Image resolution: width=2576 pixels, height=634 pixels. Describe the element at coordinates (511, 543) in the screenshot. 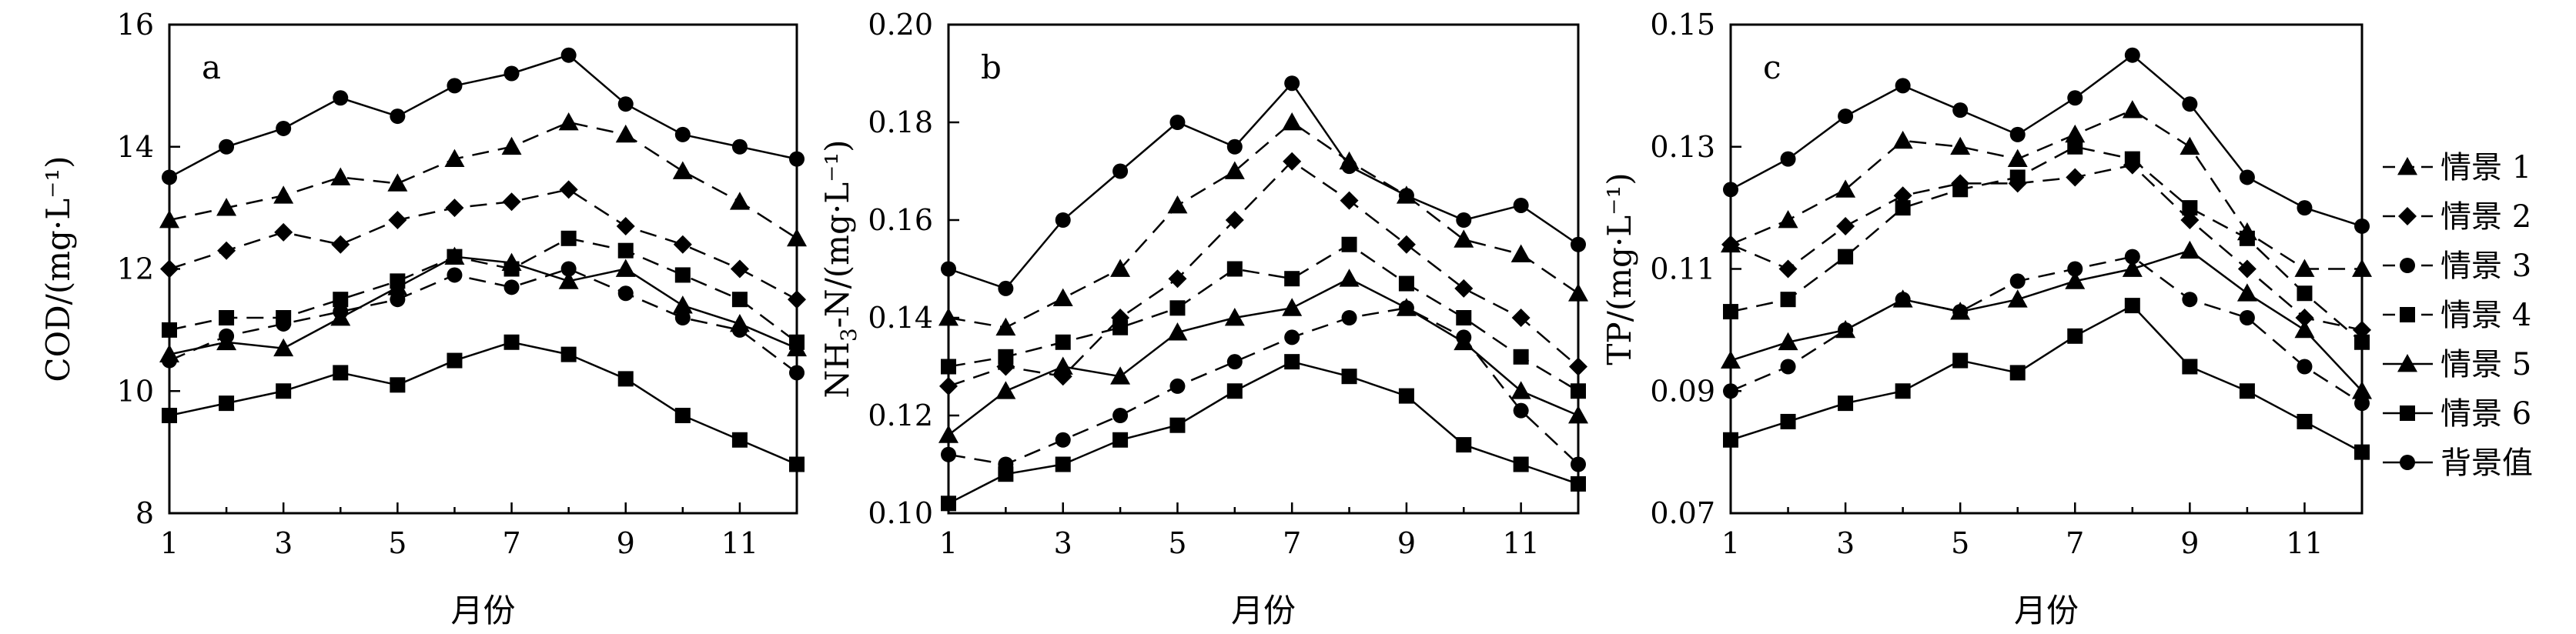

I see `x-tick-label: 7` at that location.